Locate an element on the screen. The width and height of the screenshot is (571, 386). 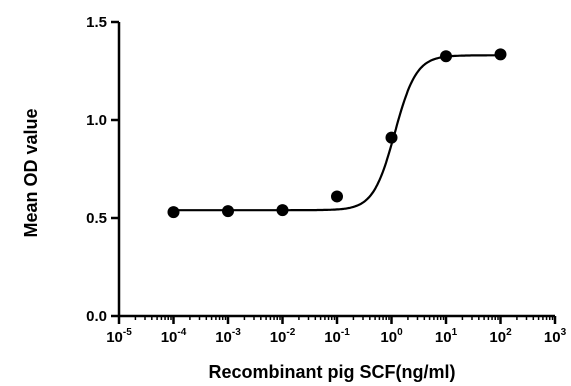
y-axis-title: Mean OD value is located at coordinates (31, 172).